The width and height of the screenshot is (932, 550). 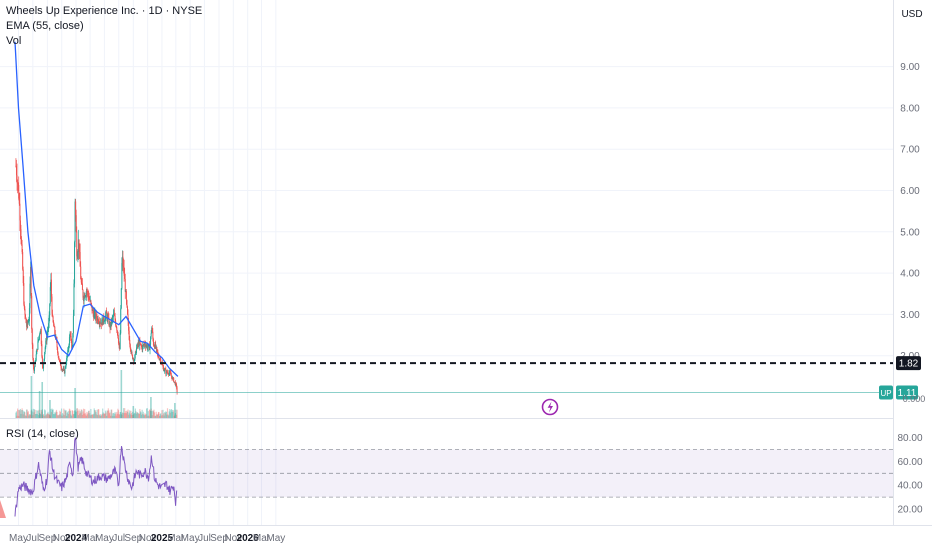 What do you see at coordinates (911, 14) in the screenshot?
I see `currency-label: USD` at bounding box center [911, 14].